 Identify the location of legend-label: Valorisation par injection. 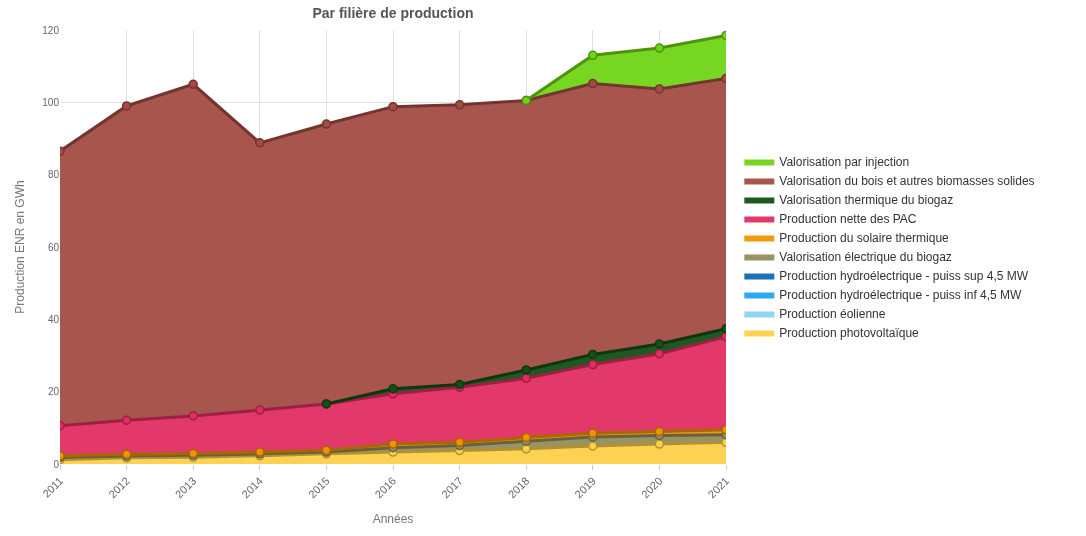
(844, 162).